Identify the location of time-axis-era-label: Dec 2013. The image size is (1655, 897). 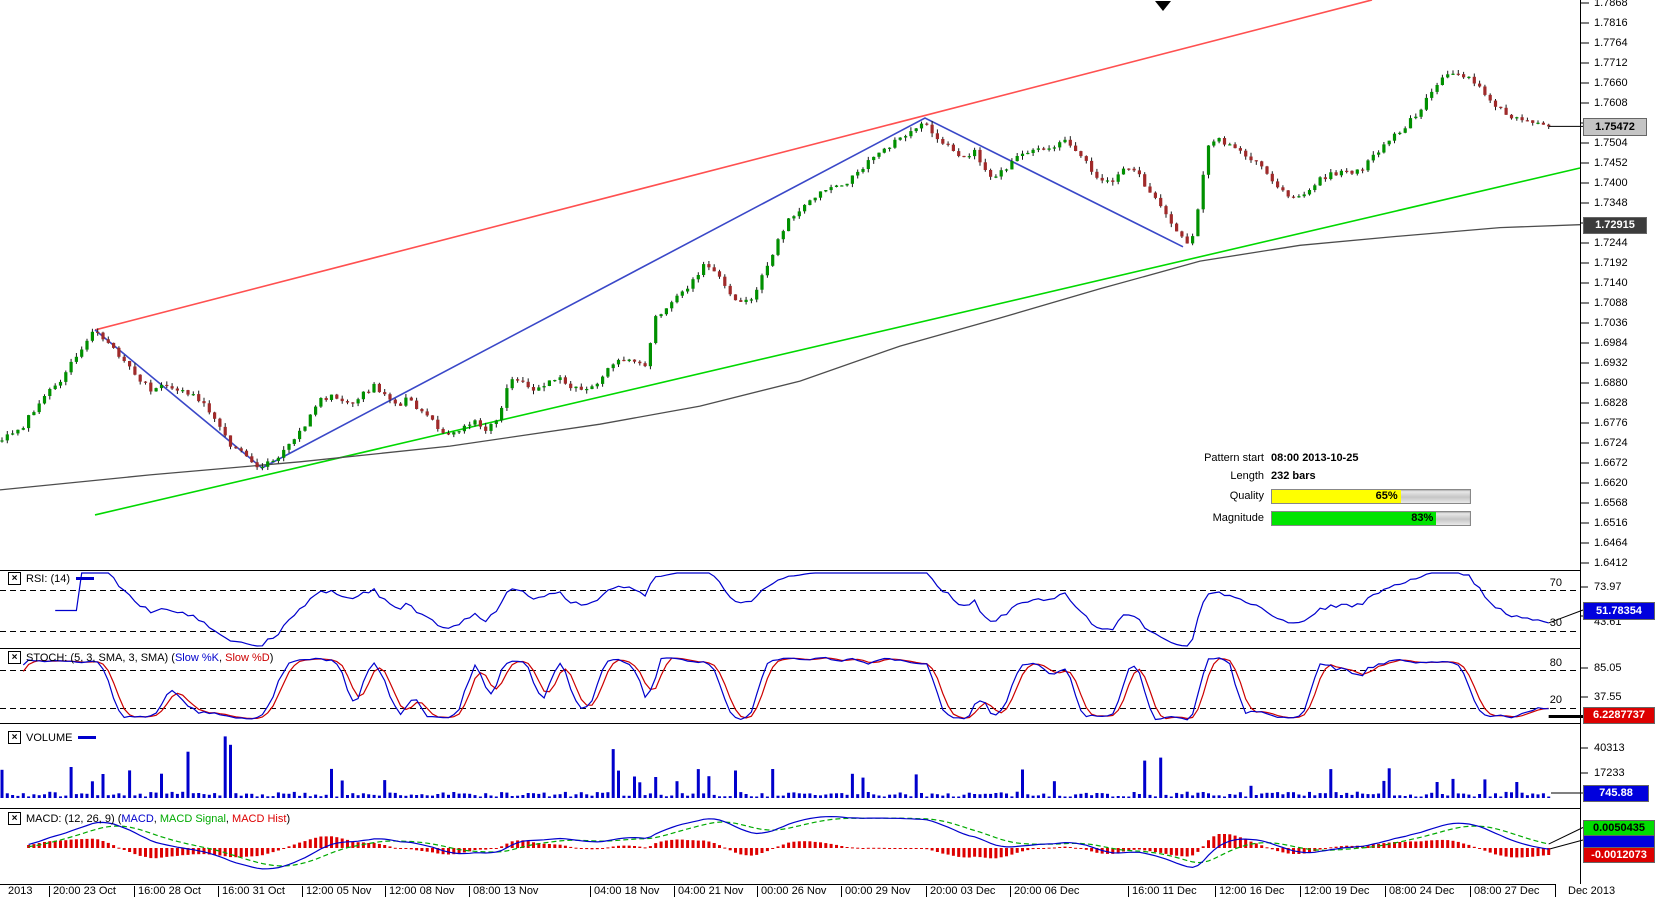
(1592, 891).